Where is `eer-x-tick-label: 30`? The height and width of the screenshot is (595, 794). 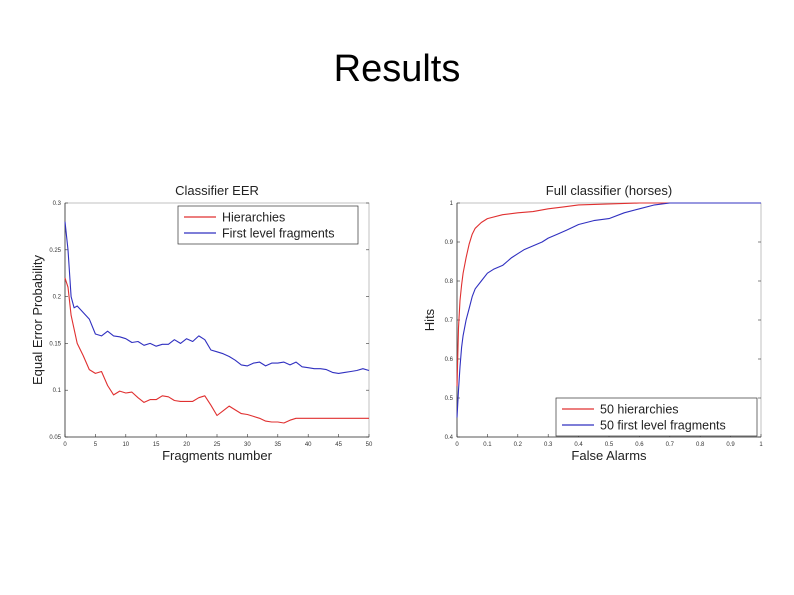
eer-x-tick-label: 30 is located at coordinates (247, 445).